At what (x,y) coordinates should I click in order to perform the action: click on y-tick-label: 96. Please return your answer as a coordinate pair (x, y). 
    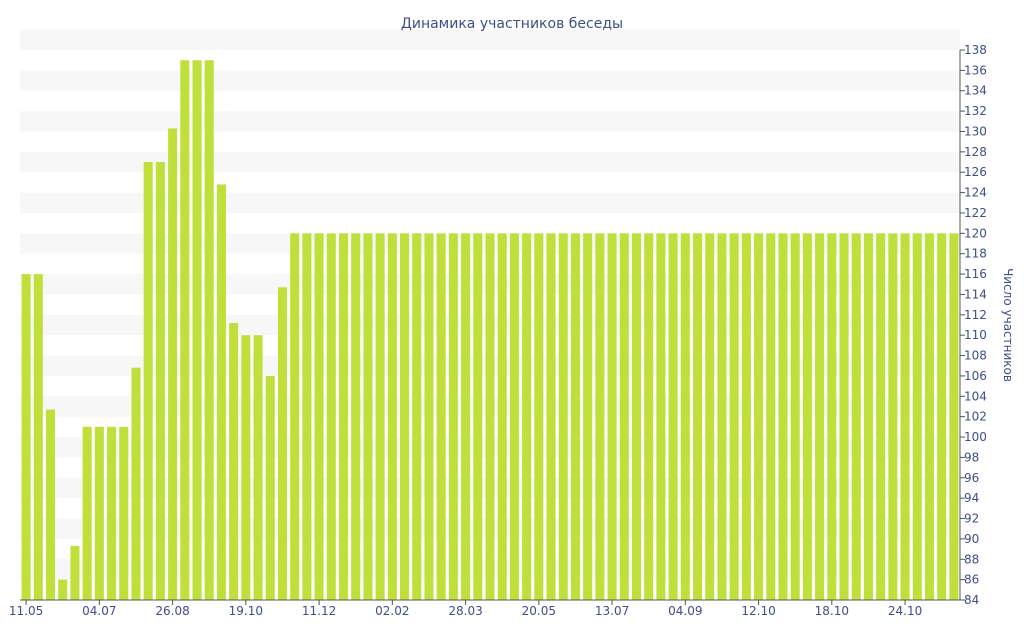
    Looking at the image, I should click on (971, 478).